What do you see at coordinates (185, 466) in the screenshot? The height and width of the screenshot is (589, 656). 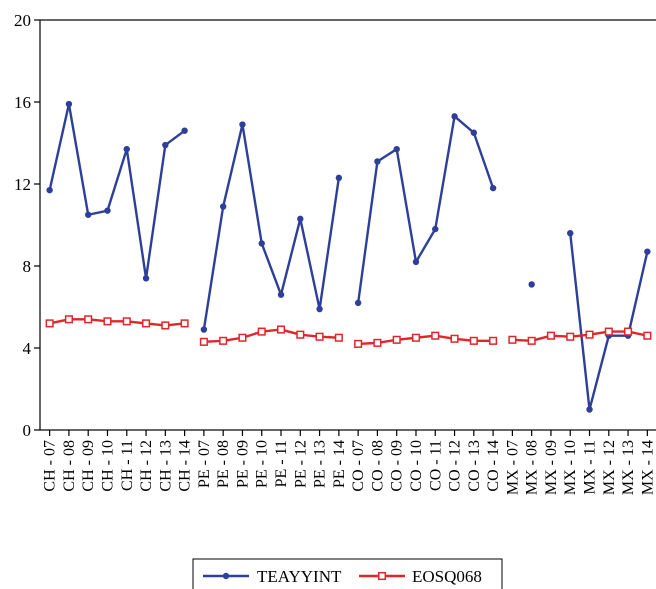 I see `x-tick-label: CH - 14` at bounding box center [185, 466].